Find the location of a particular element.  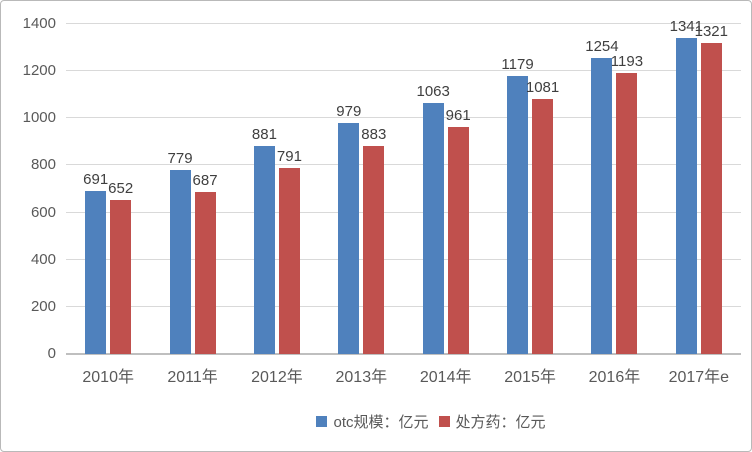

data-label-series1-2016年: 1254 is located at coordinates (602, 46).